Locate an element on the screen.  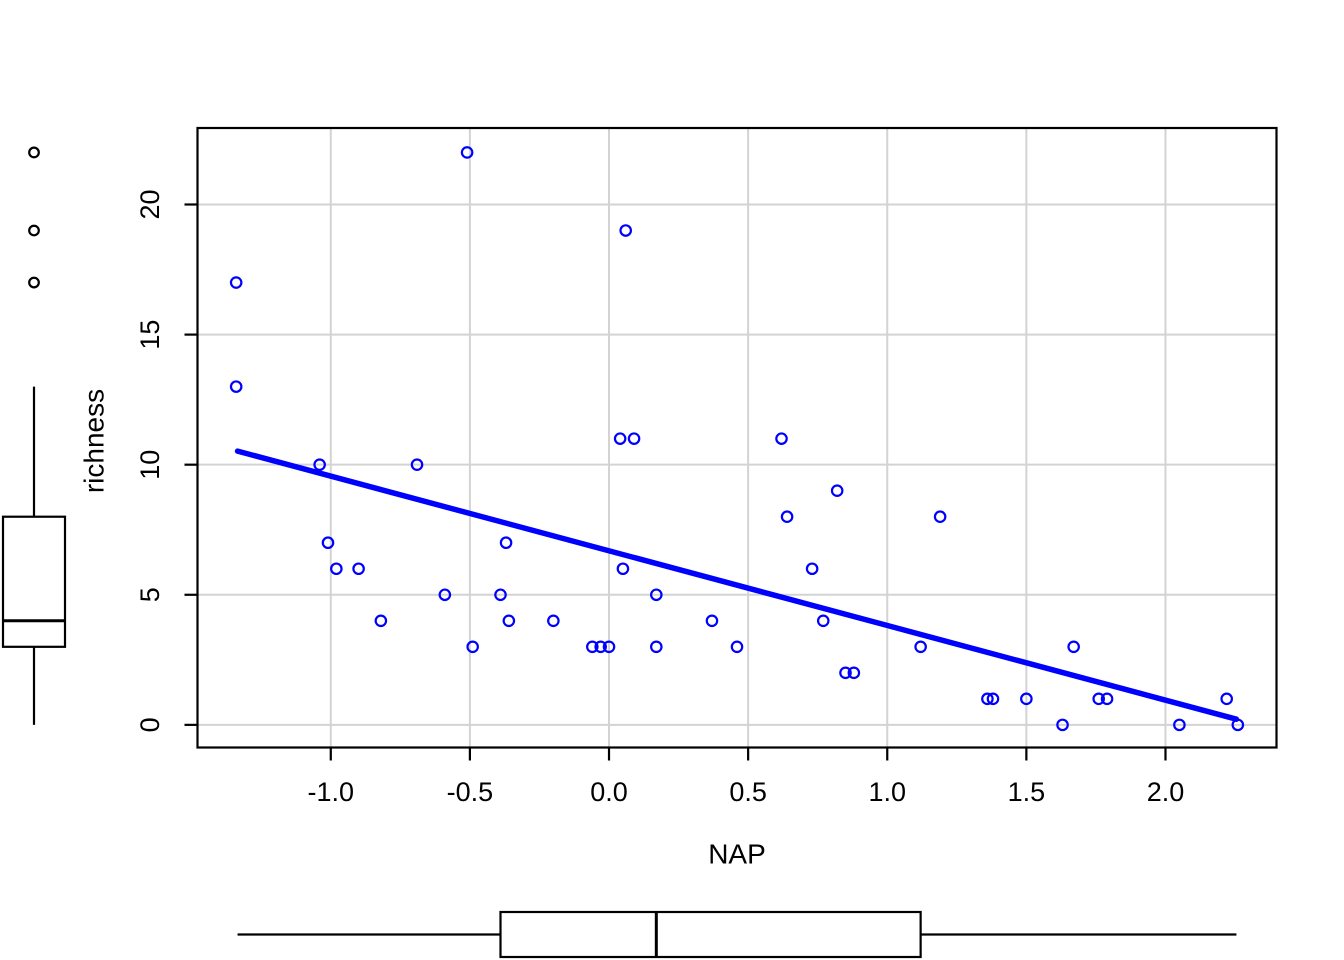
y-axis-tick-label: 5 is located at coordinates (150, 594).